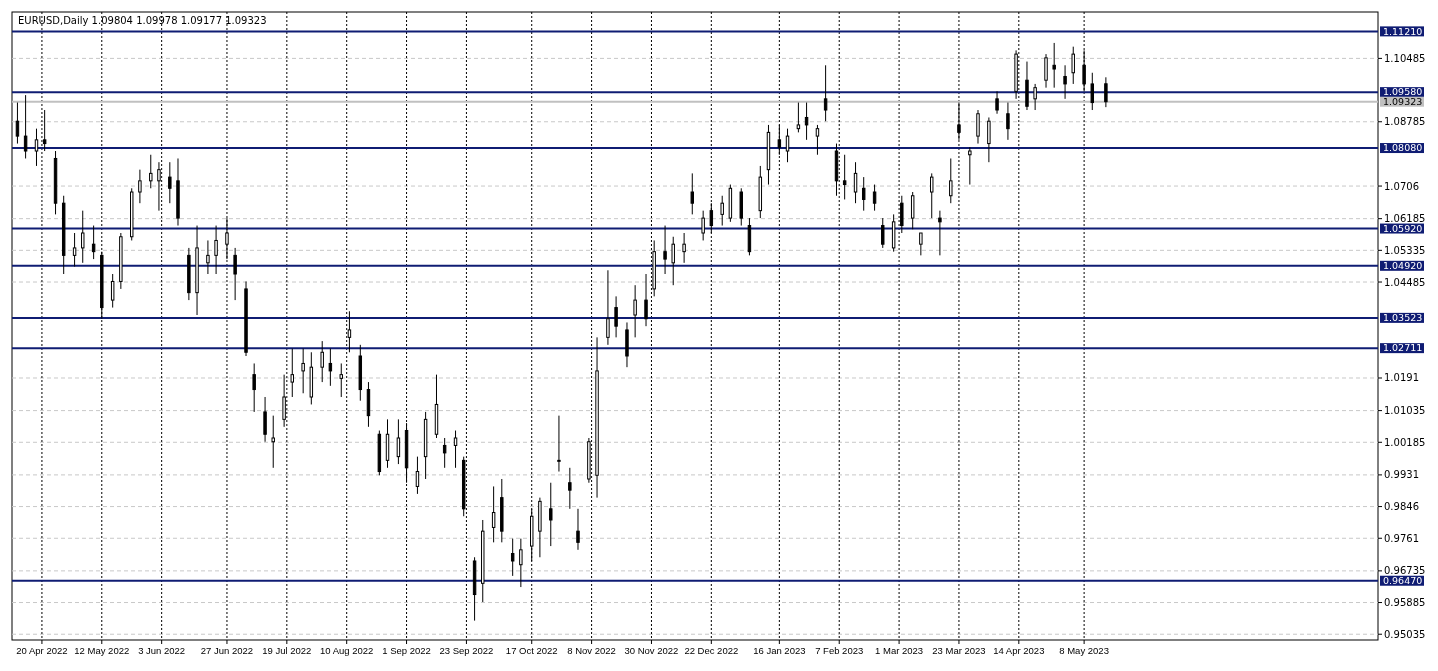 The width and height of the screenshot is (1438, 671). Describe the element at coordinates (1405, 634) in the screenshot. I see `y-tick-label: 0.95035` at that location.